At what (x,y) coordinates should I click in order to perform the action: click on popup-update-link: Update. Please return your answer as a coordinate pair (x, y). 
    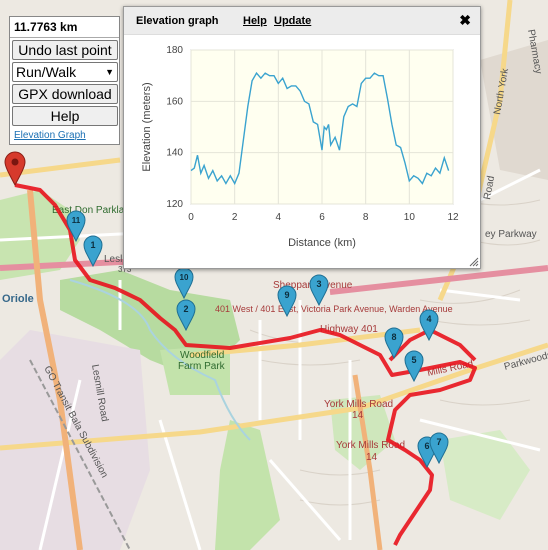
    Looking at the image, I should click on (293, 21).